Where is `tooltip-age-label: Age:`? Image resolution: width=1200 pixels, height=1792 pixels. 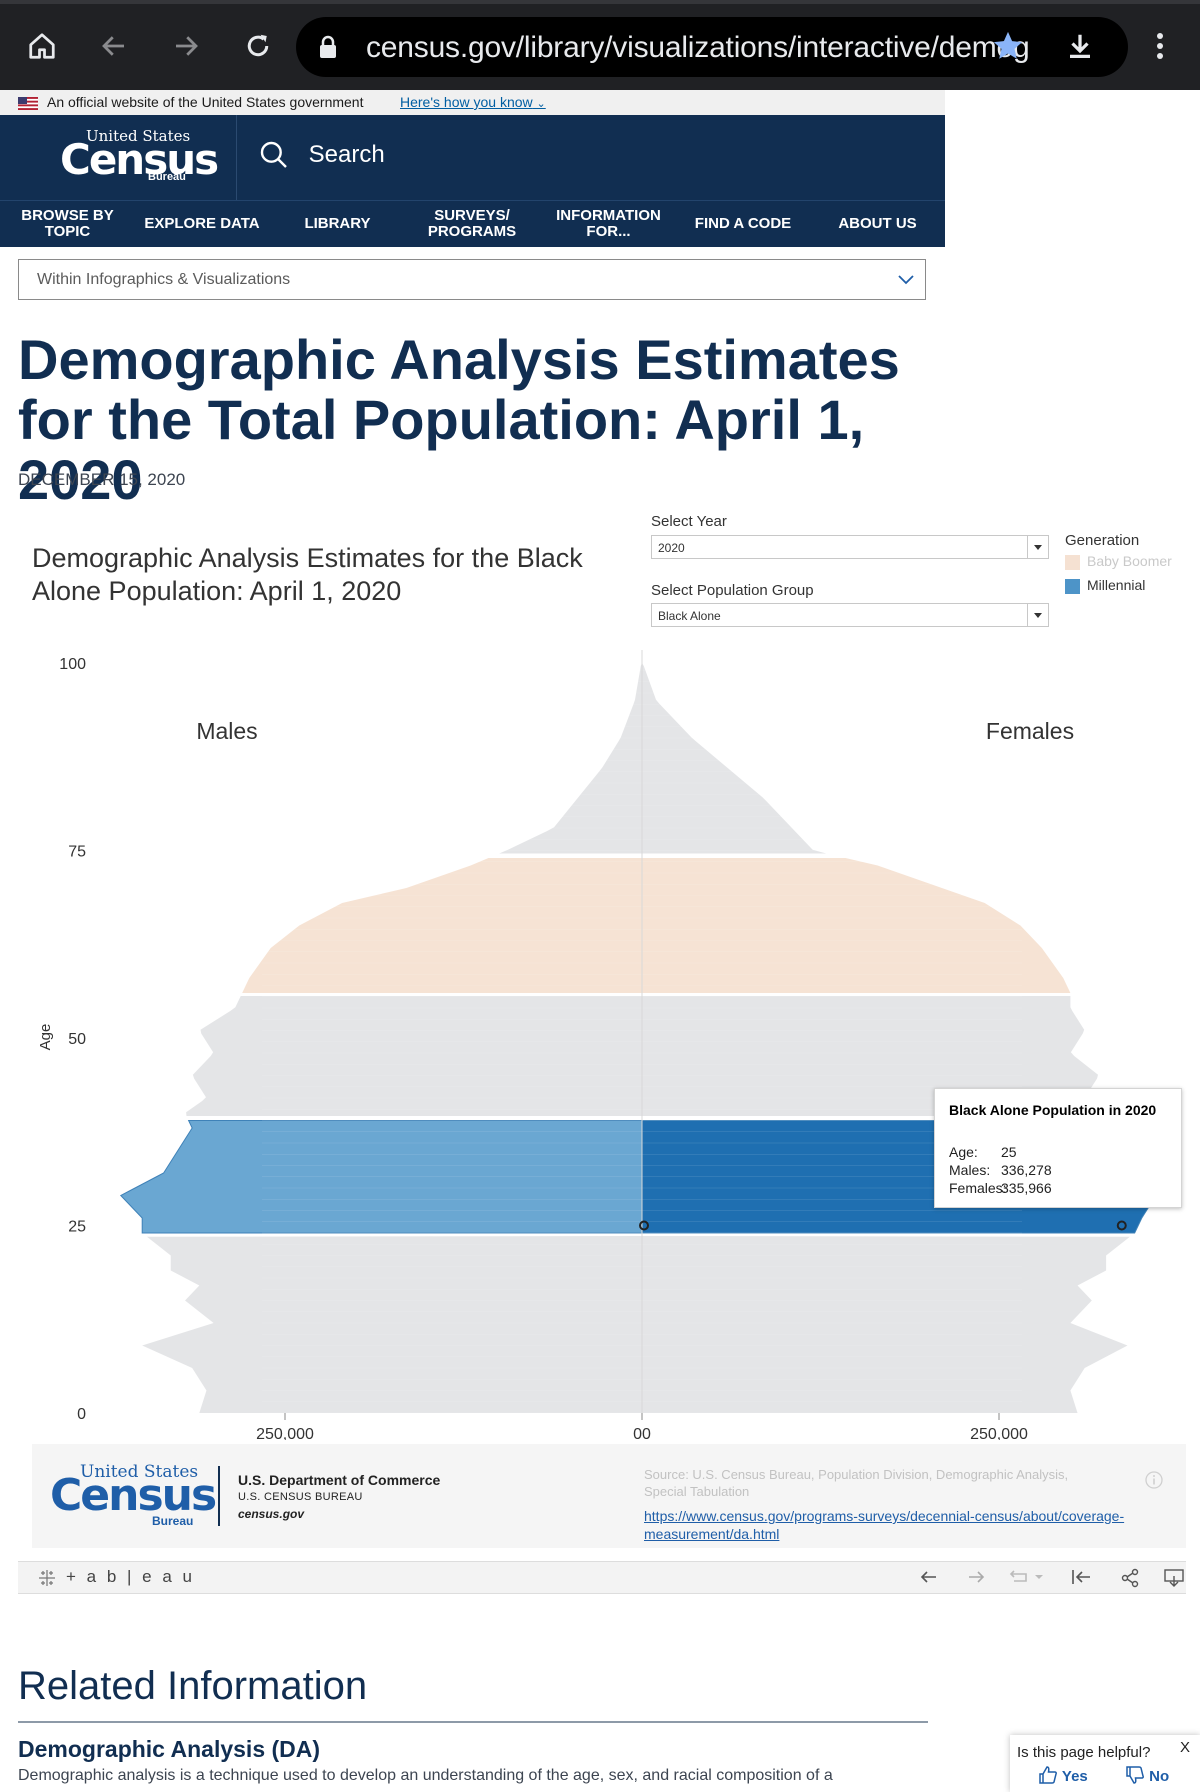 tooltip-age-label: Age: is located at coordinates (963, 1152).